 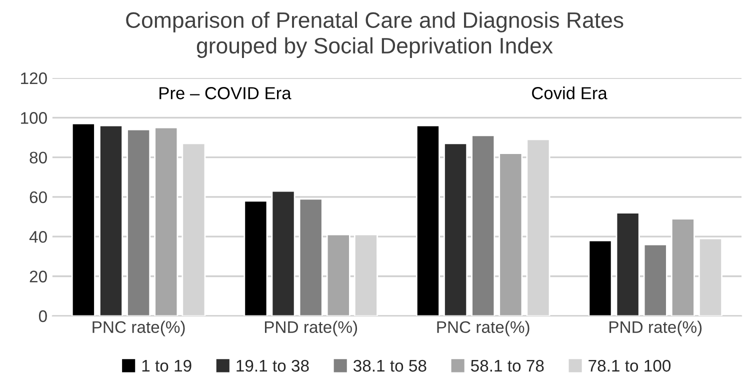 I want to click on y-tick-label: 0, so click(x=42, y=316).